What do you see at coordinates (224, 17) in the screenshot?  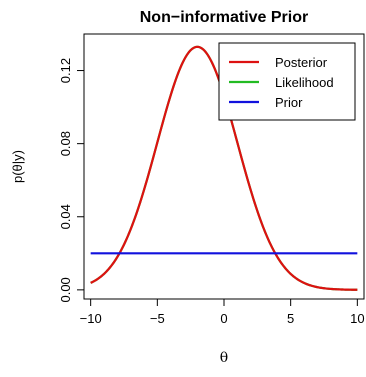 I see `chart-title: Non−informative Prior` at bounding box center [224, 17].